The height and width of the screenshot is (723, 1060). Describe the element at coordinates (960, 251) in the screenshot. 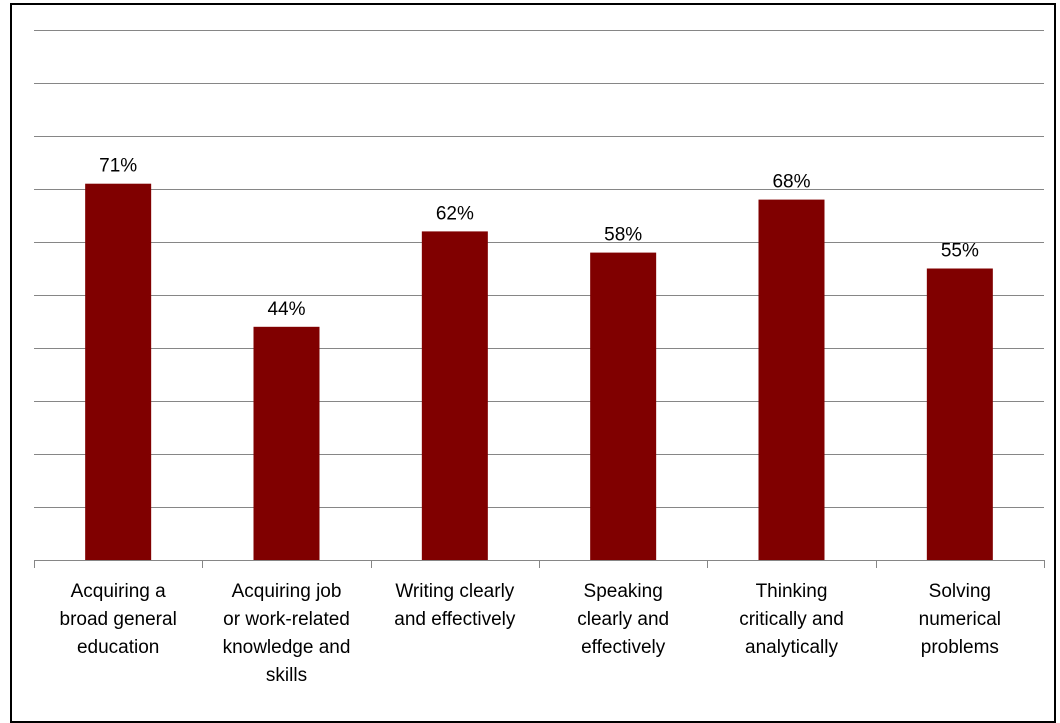

I see `data-label: 55%` at that location.